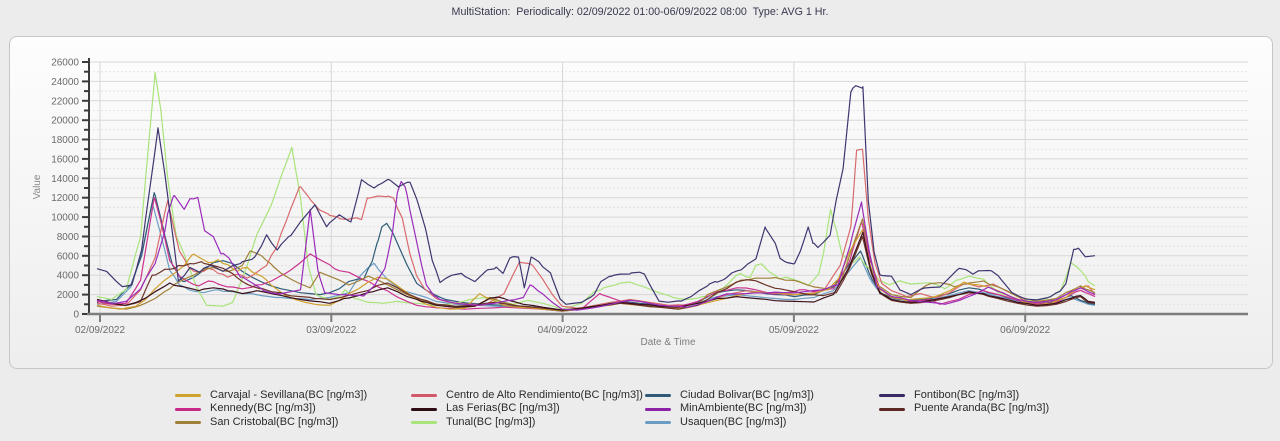  I want to click on svg-text: 10000, so click(65, 218).